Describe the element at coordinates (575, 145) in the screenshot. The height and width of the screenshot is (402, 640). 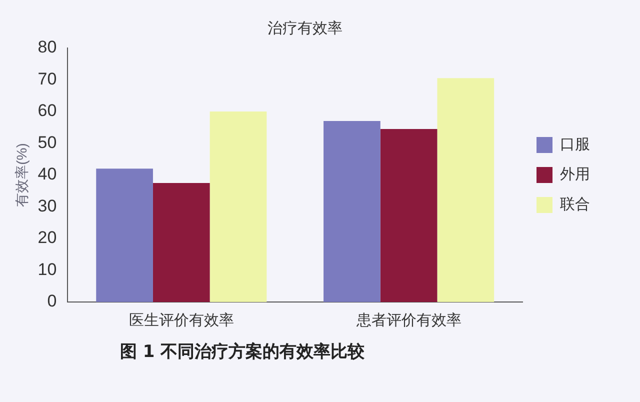
I see `legend-label: 口服` at that location.